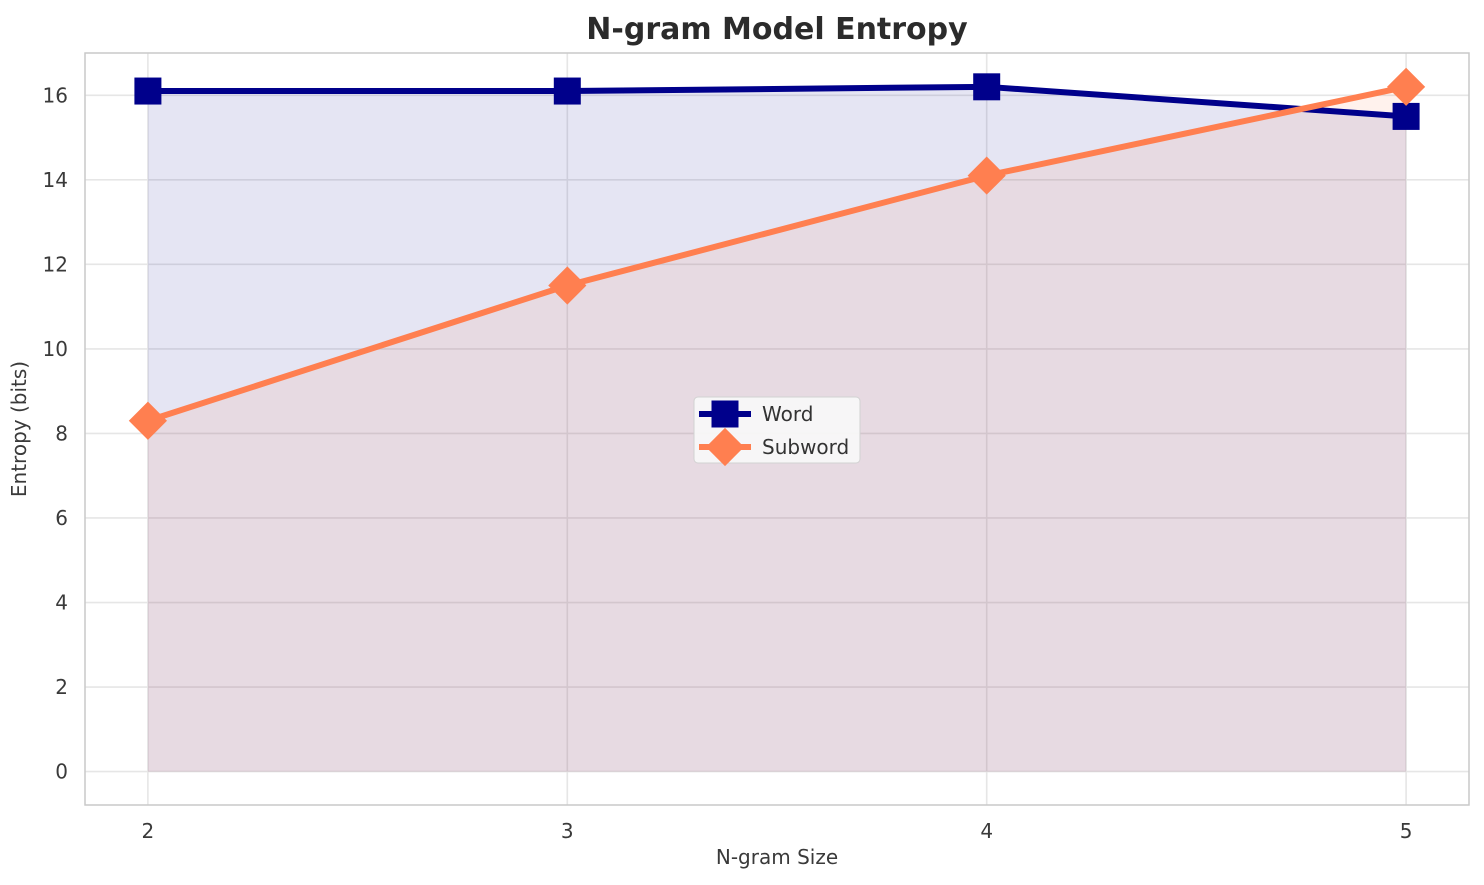  What do you see at coordinates (777, 101) in the screenshot?
I see `series-line-word` at bounding box center [777, 101].